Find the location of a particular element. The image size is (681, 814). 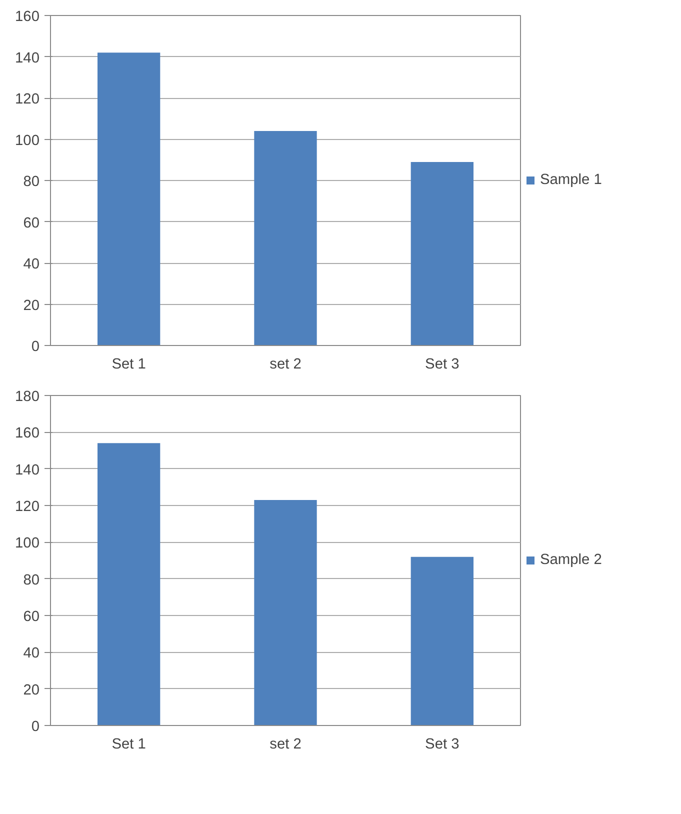

y-tick-label: 180 is located at coordinates (27, 397).